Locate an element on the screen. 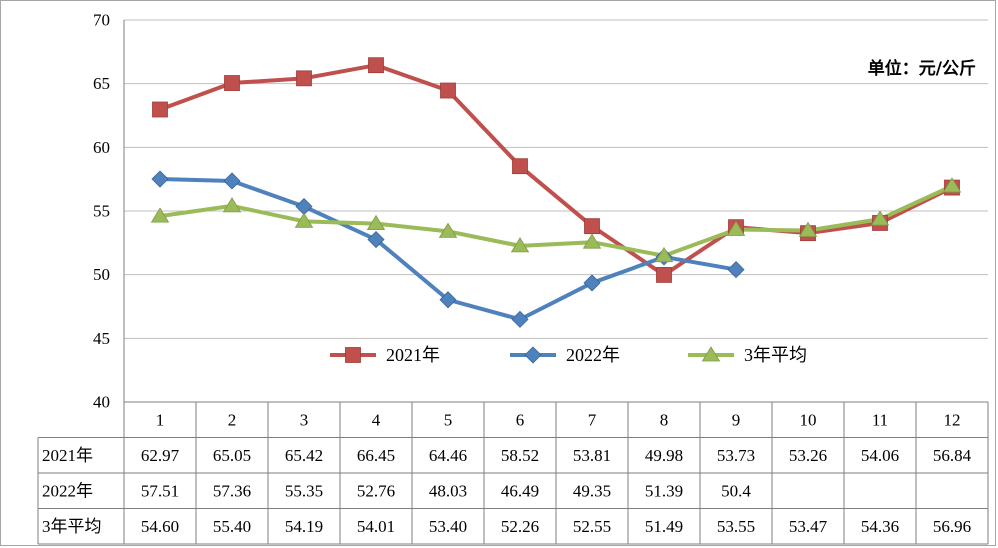 This screenshot has height=548, width=998. x-category-label: 11 is located at coordinates (880, 419).